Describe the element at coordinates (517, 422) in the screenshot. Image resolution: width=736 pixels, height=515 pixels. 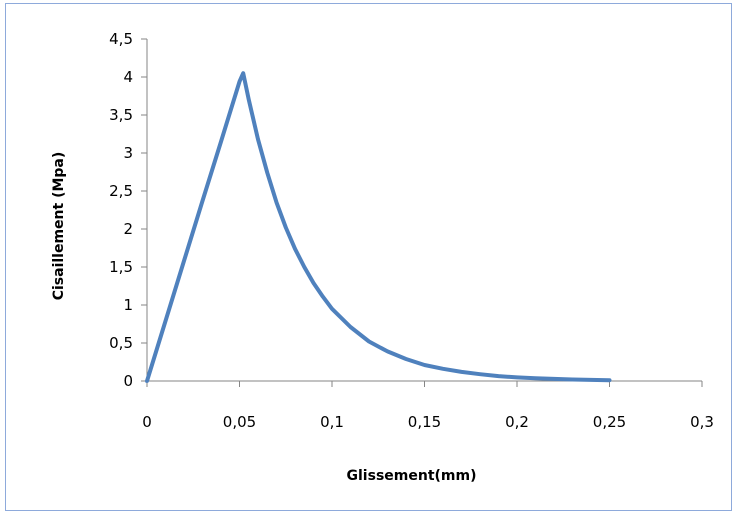
I see `x-tick-label: 0,2` at that location.